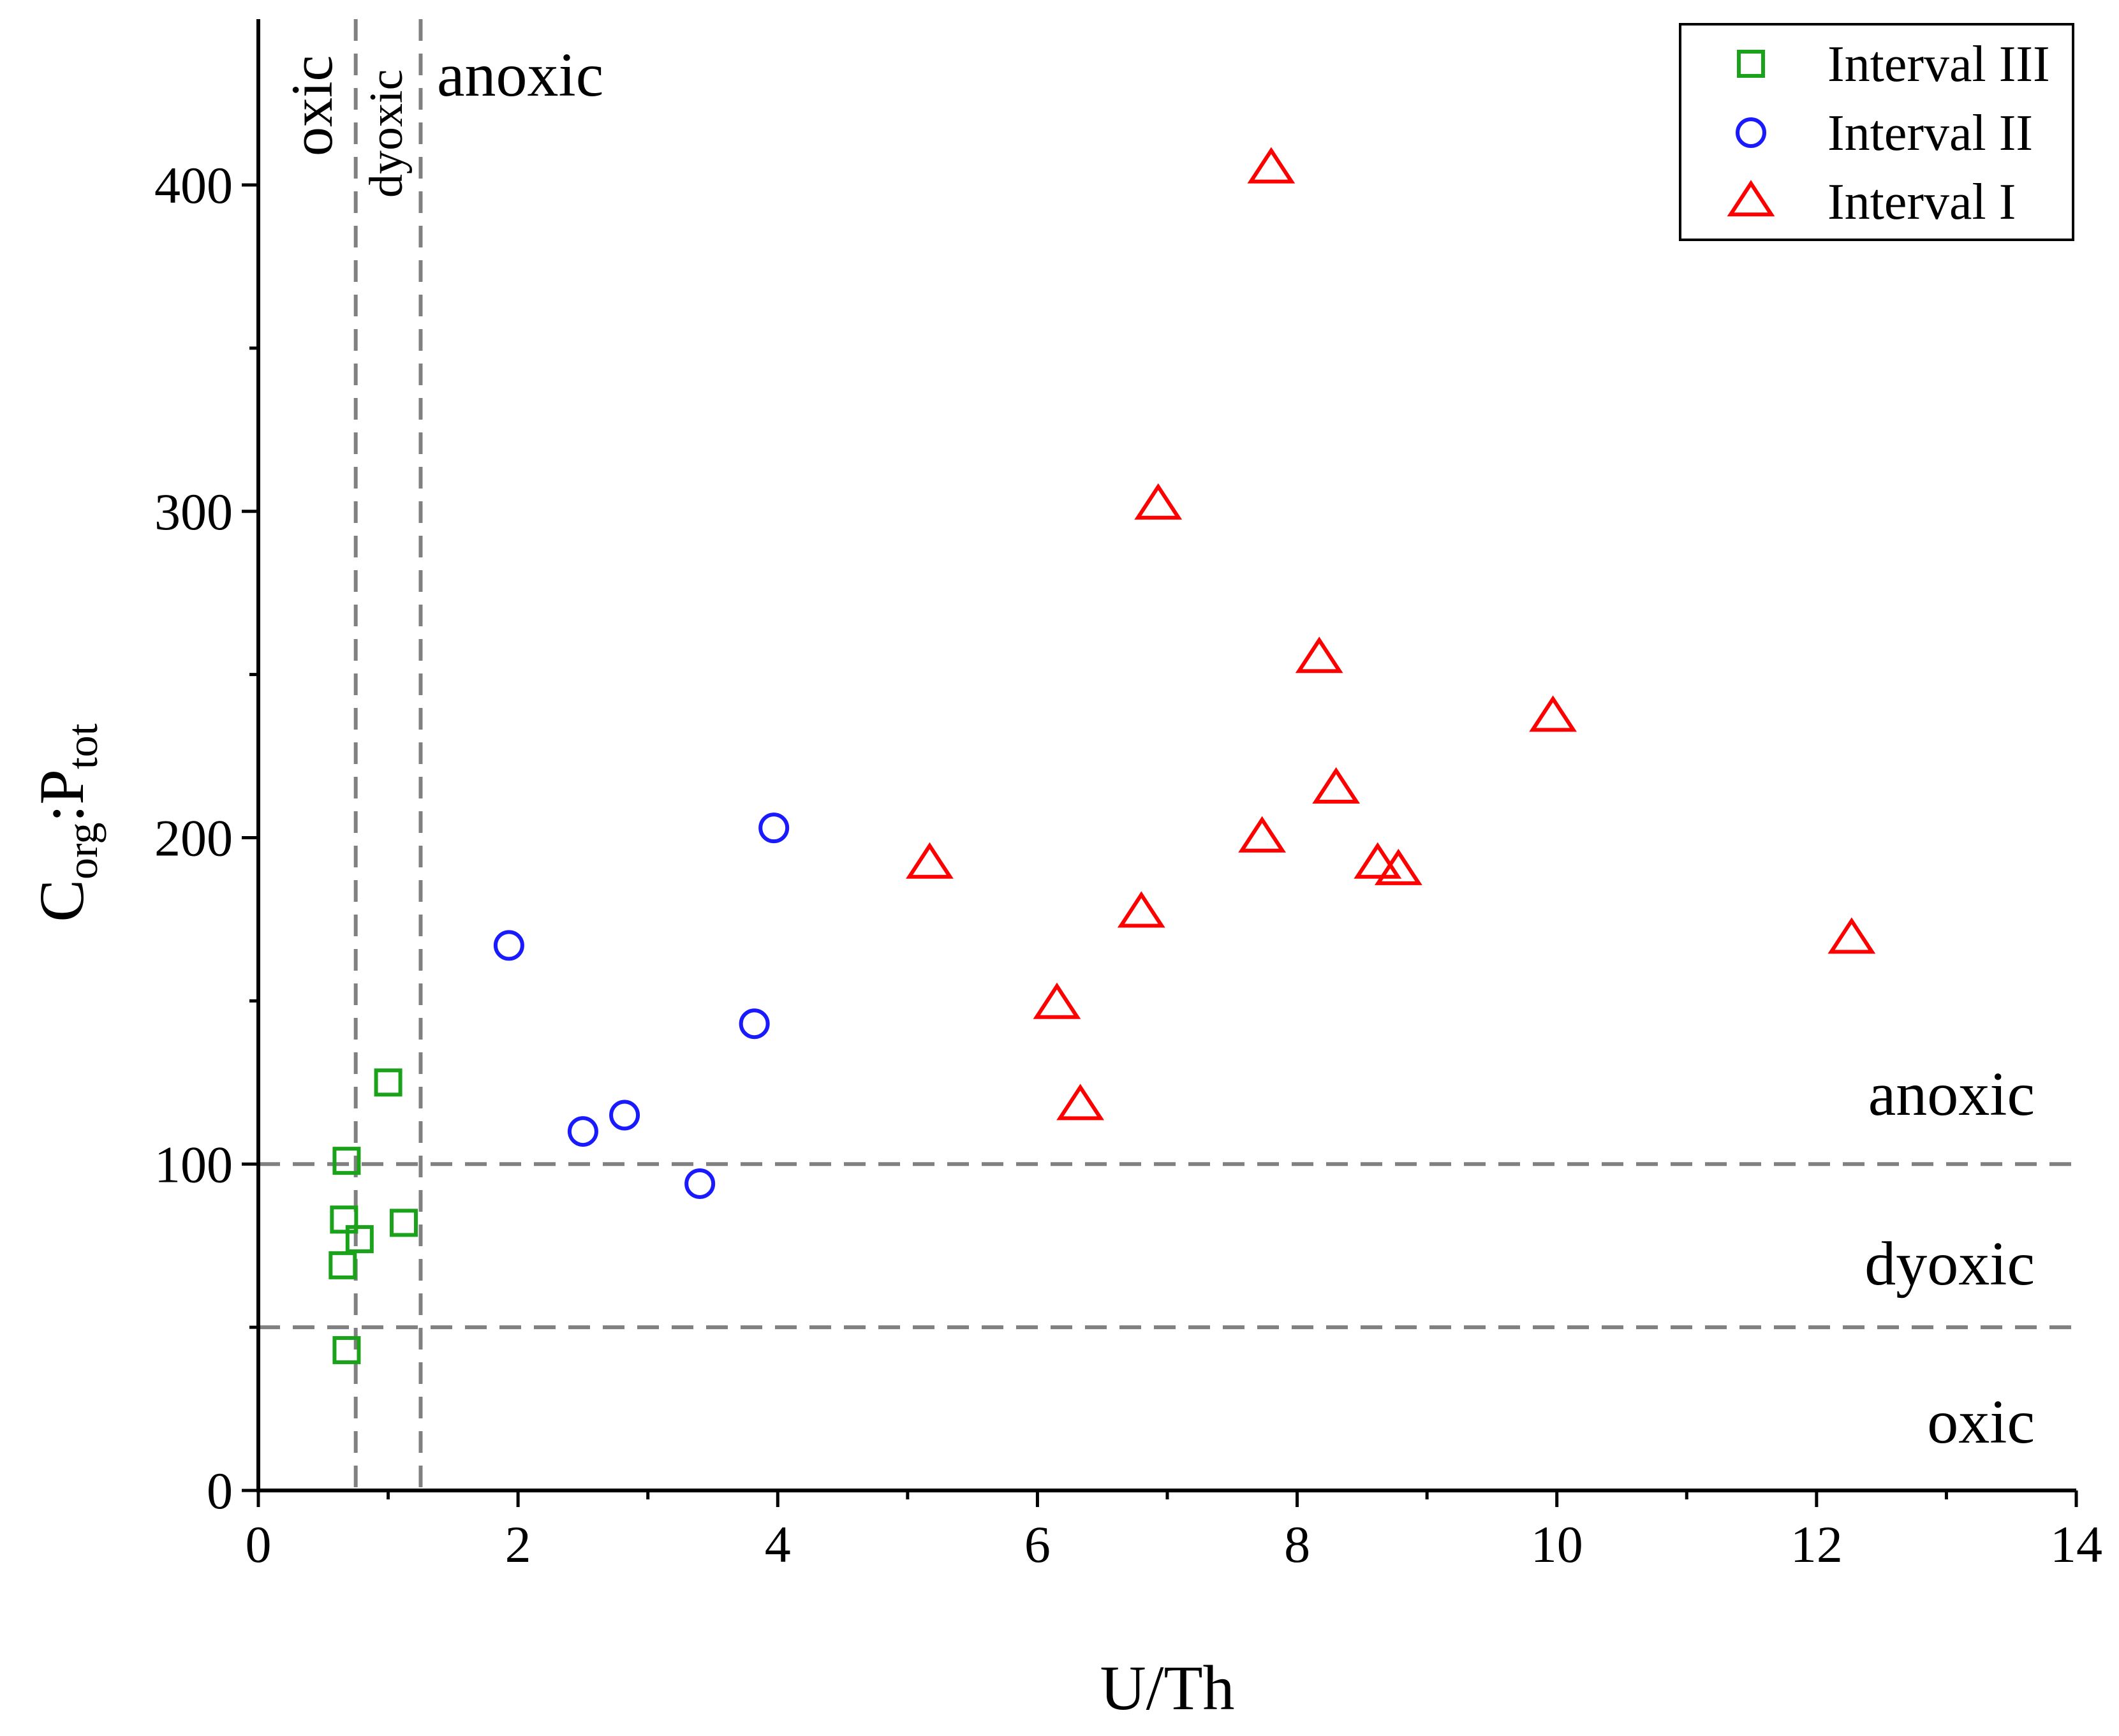 The width and height of the screenshot is (2119, 1736). I want to click on region-label-oxic-vertical: oxic, so click(311, 105).